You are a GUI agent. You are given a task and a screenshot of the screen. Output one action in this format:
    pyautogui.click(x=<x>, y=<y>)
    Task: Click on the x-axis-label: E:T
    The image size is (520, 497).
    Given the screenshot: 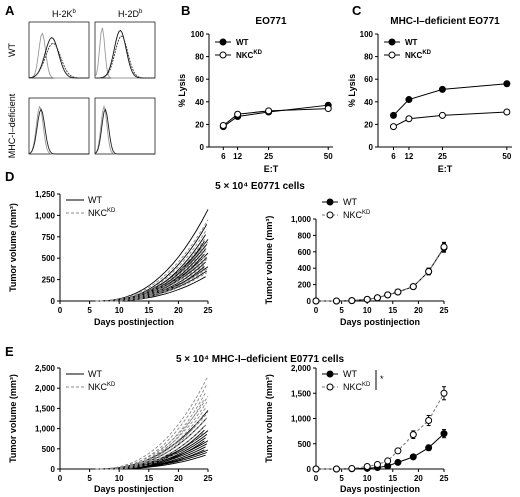 What is the action you would take?
    pyautogui.click(x=445, y=169)
    